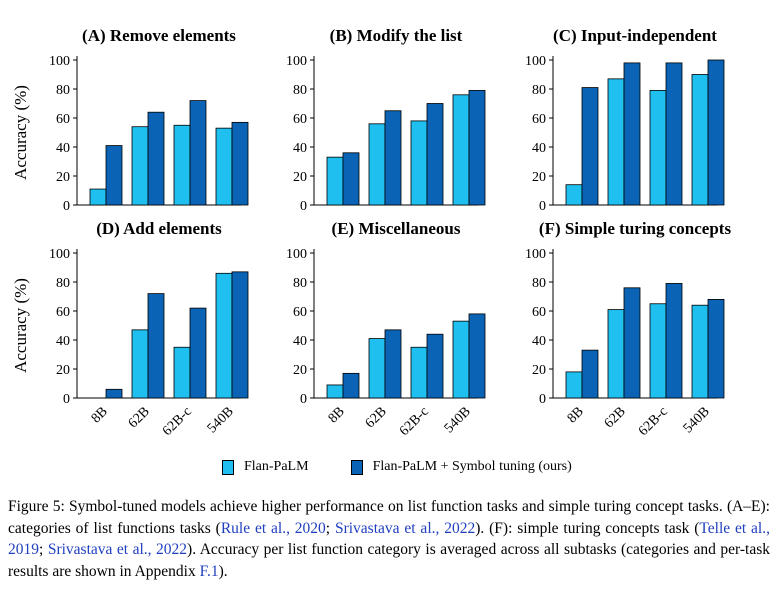 This screenshot has height=589, width=777. Describe the element at coordinates (396, 35) in the screenshot. I see `panel-title: (B) Modify the list` at that location.